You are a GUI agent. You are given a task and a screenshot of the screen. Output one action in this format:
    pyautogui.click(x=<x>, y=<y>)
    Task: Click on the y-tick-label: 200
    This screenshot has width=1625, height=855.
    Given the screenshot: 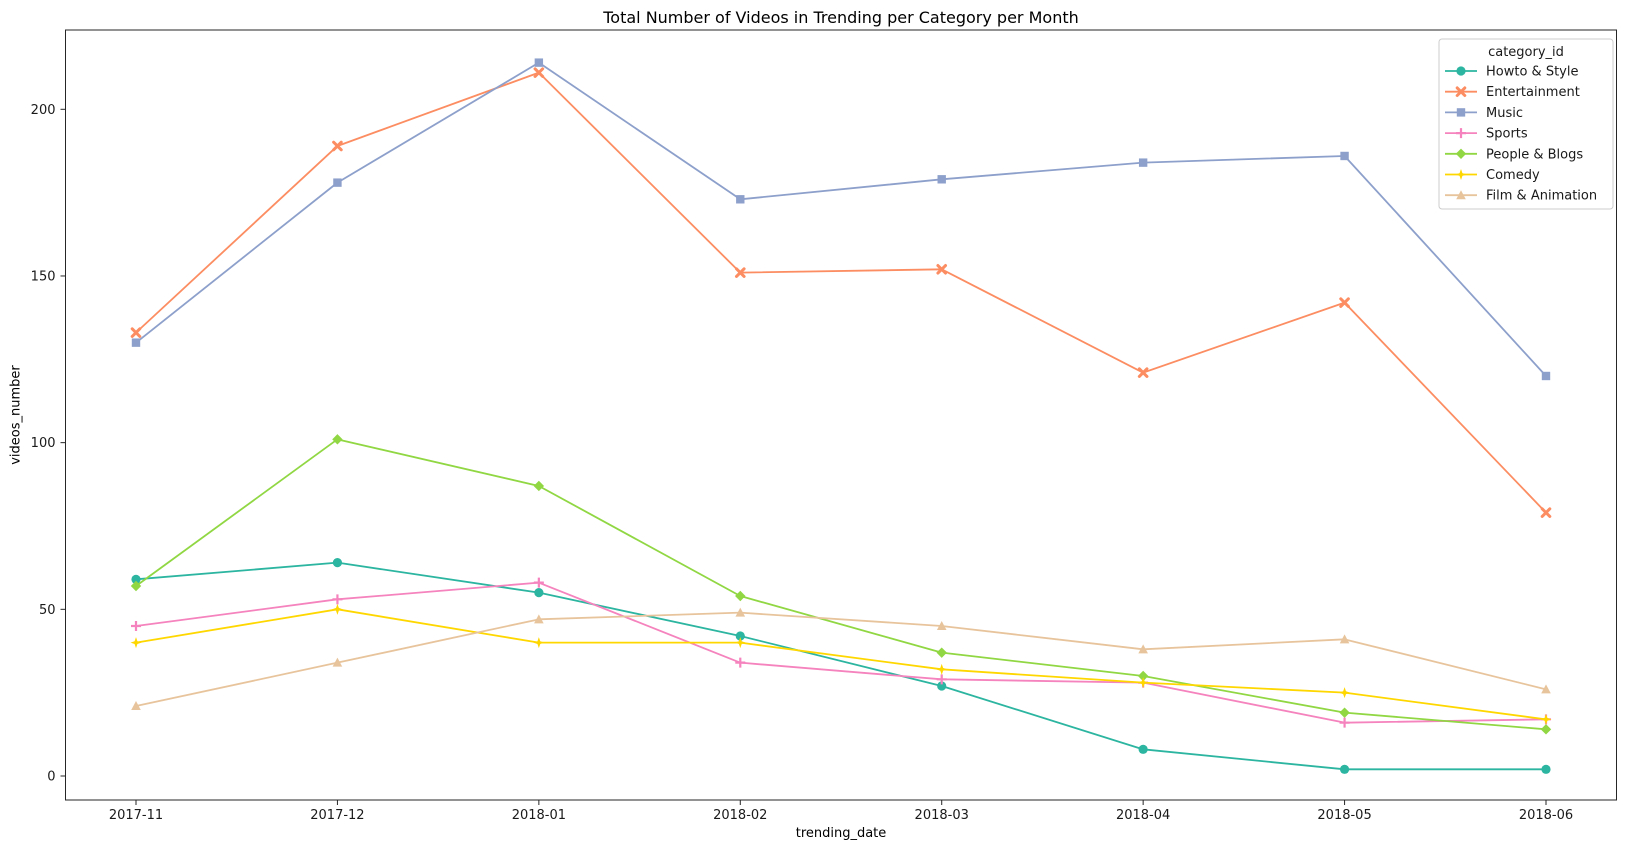 What is the action you would take?
    pyautogui.click(x=43, y=110)
    